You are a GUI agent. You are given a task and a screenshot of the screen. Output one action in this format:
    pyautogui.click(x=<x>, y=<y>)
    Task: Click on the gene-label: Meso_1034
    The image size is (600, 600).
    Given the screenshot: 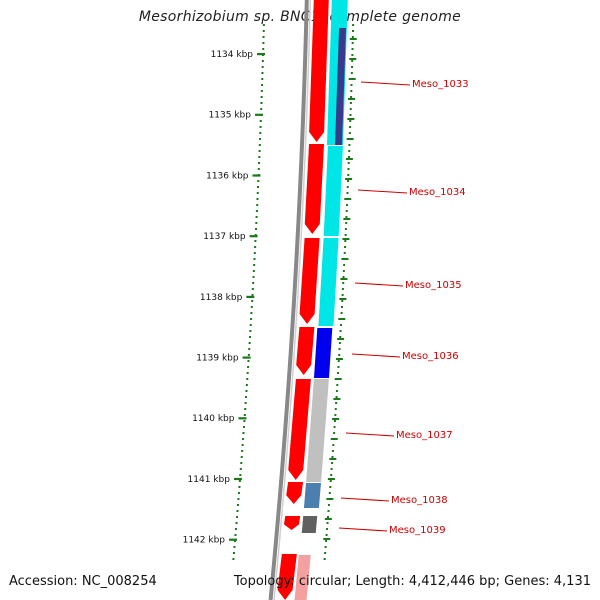 What is the action you would take?
    pyautogui.click(x=437, y=192)
    